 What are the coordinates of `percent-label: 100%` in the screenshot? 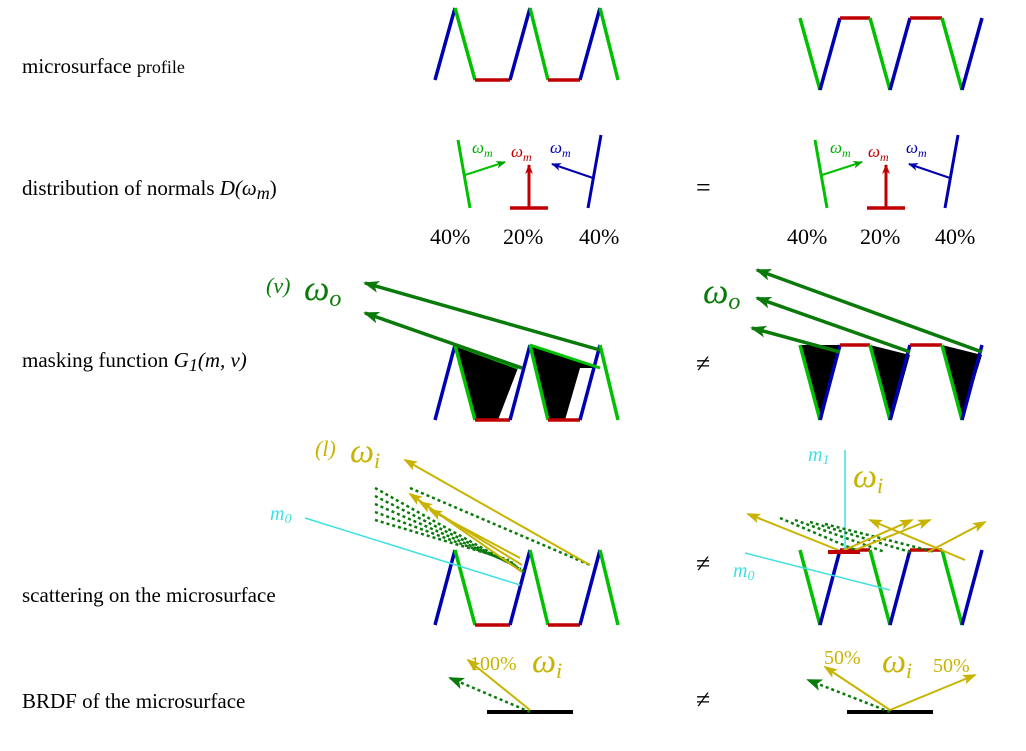 It's located at (493, 664).